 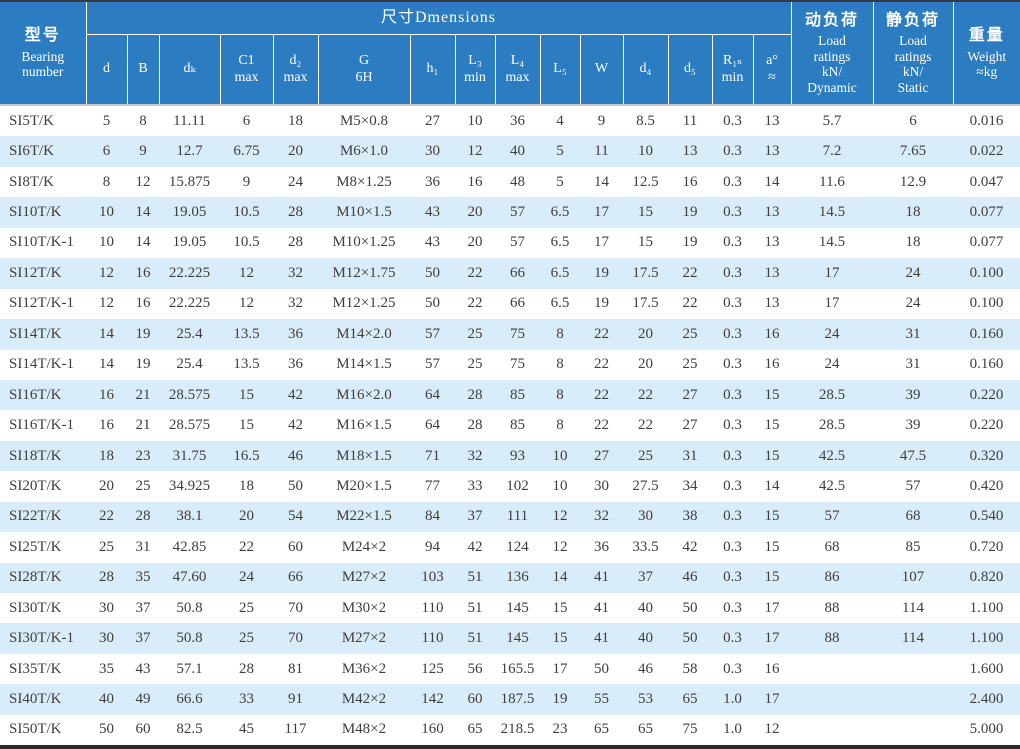 I want to click on bearing-number-cell: SI28T/K, so click(x=43, y=578).